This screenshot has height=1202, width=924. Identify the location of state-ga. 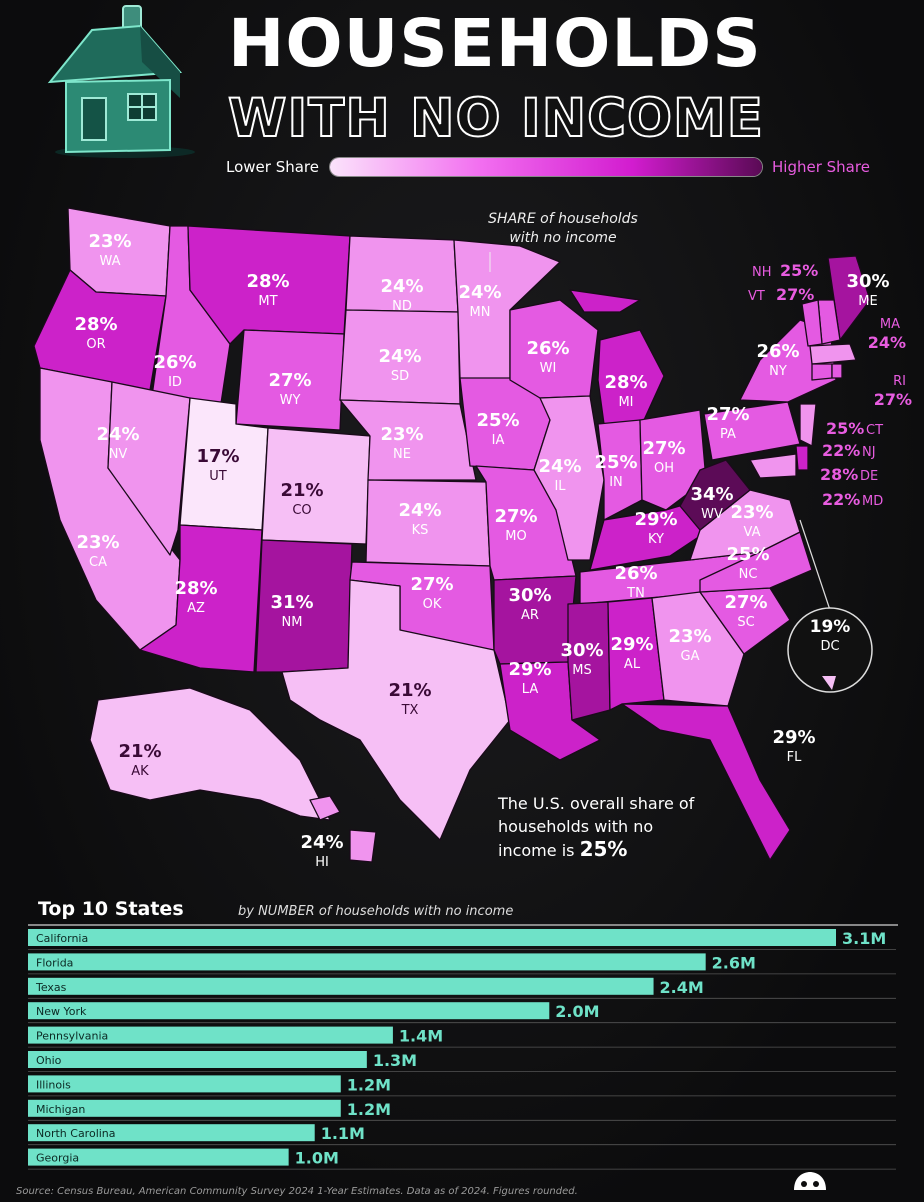
(698, 649).